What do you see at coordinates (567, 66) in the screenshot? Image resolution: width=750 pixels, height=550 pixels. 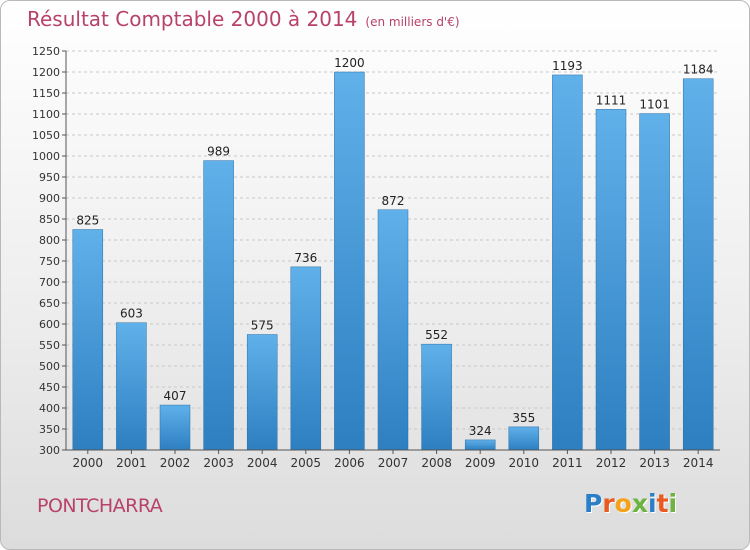 I see `bar-value-label: 1193` at bounding box center [567, 66].